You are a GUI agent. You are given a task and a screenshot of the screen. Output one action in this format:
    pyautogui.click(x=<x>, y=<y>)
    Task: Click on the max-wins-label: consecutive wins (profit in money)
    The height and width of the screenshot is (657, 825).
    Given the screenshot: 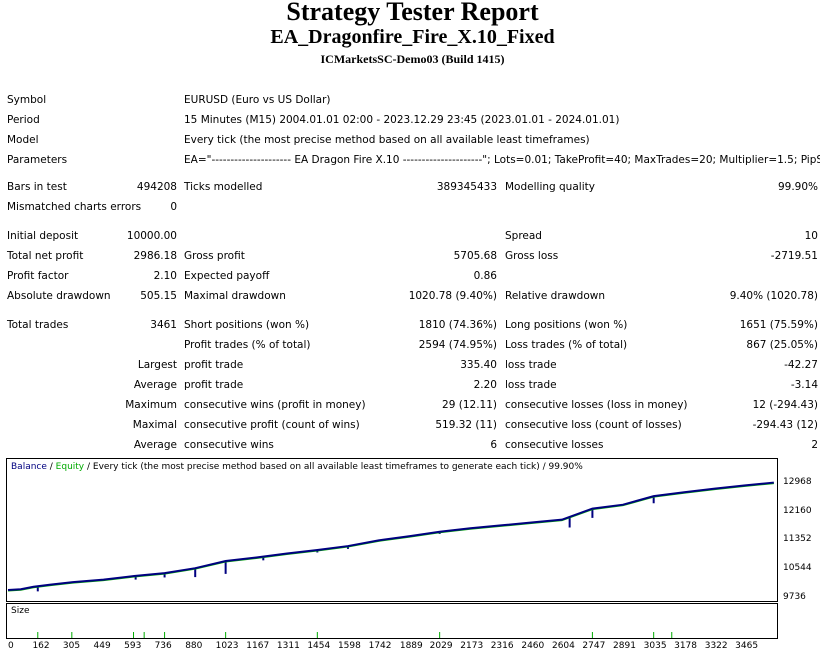 What is the action you would take?
    pyautogui.click(x=275, y=405)
    